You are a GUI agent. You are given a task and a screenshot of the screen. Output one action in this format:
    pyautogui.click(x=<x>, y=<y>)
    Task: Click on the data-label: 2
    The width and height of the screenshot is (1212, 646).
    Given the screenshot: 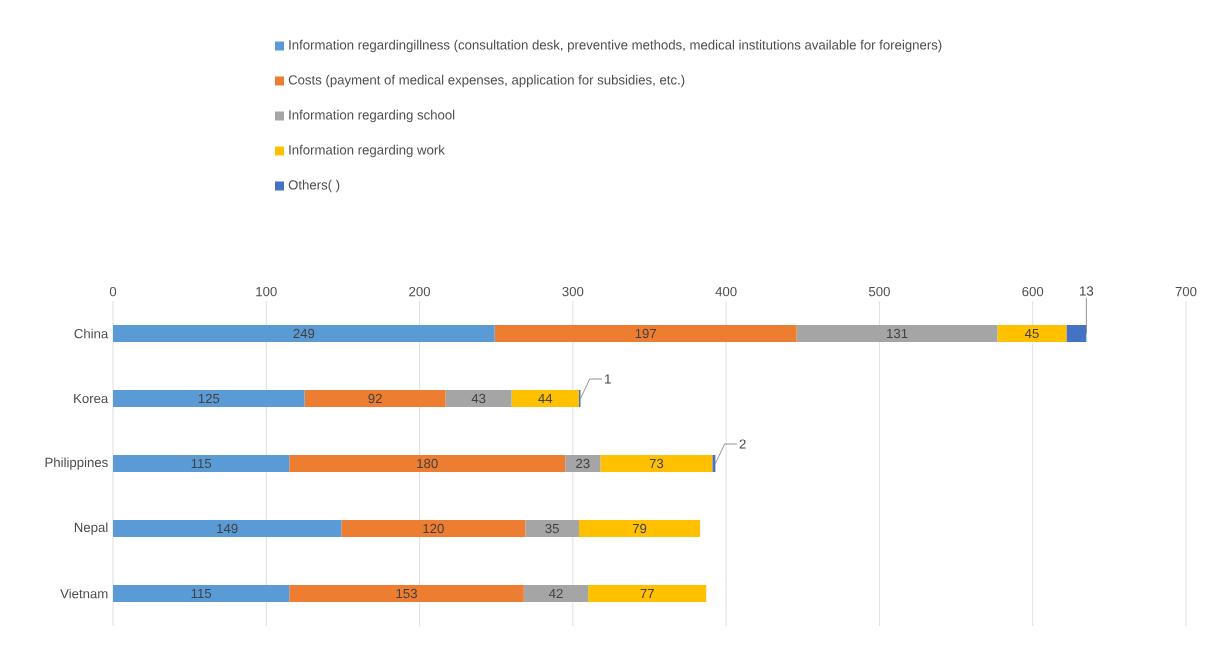 What is the action you would take?
    pyautogui.click(x=742, y=444)
    